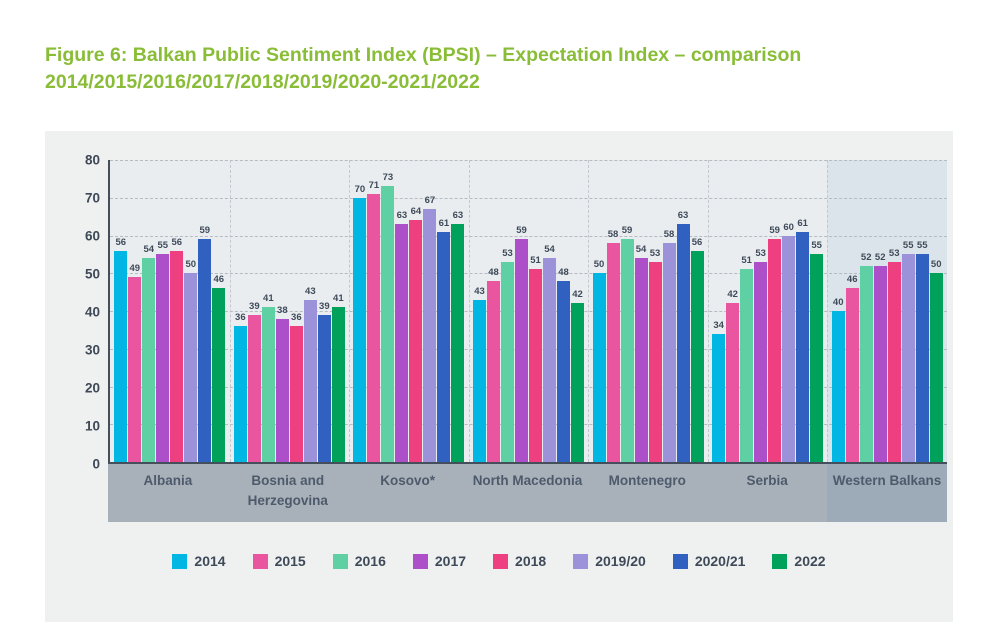  I want to click on bar-value-label: 53, so click(655, 253).